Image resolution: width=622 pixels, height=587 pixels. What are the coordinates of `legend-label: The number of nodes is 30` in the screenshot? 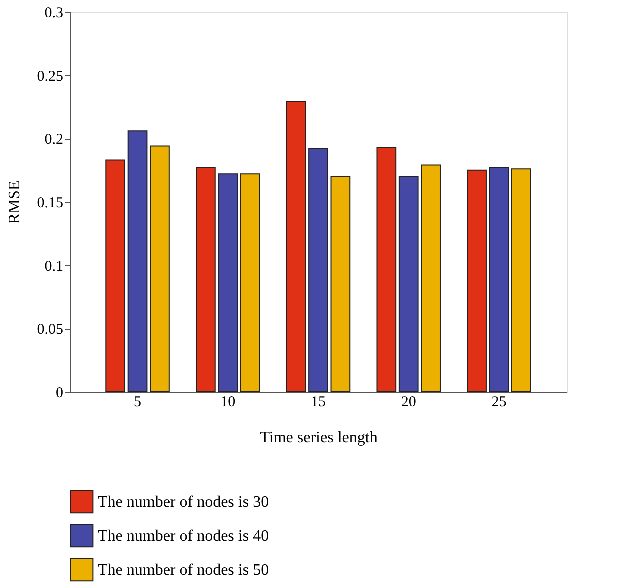 It's located at (184, 502).